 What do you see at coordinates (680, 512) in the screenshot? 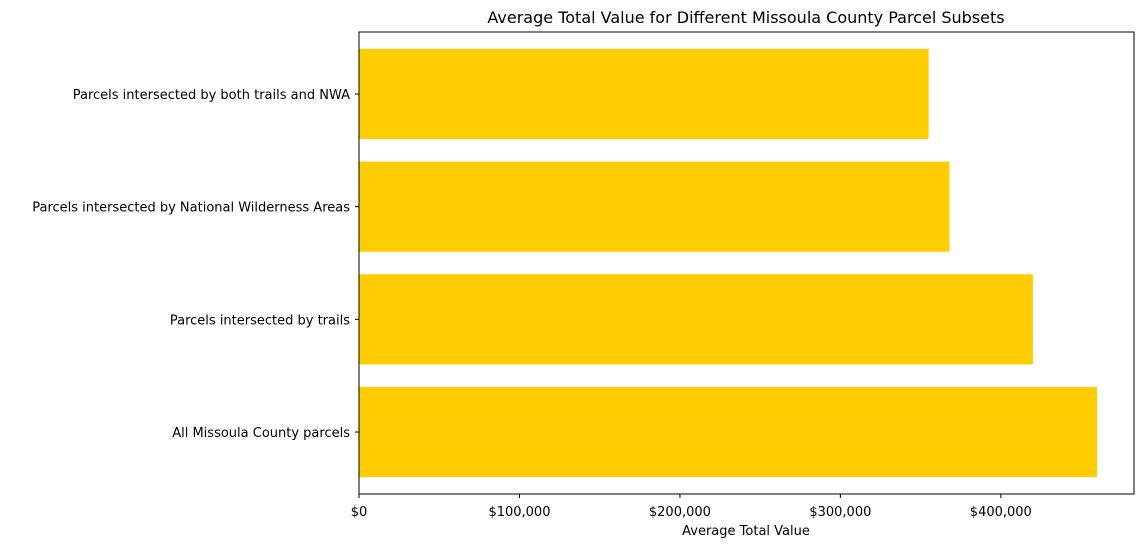
I see `x-tick-label: $200,000` at bounding box center [680, 512].